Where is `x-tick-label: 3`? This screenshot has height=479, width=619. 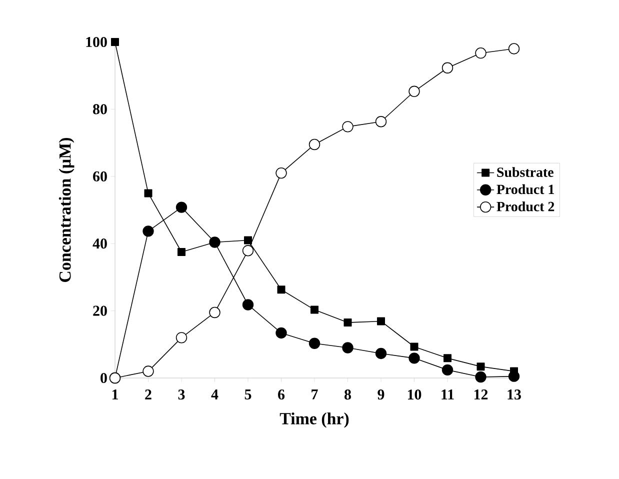 x-tick-label: 3 is located at coordinates (181, 395).